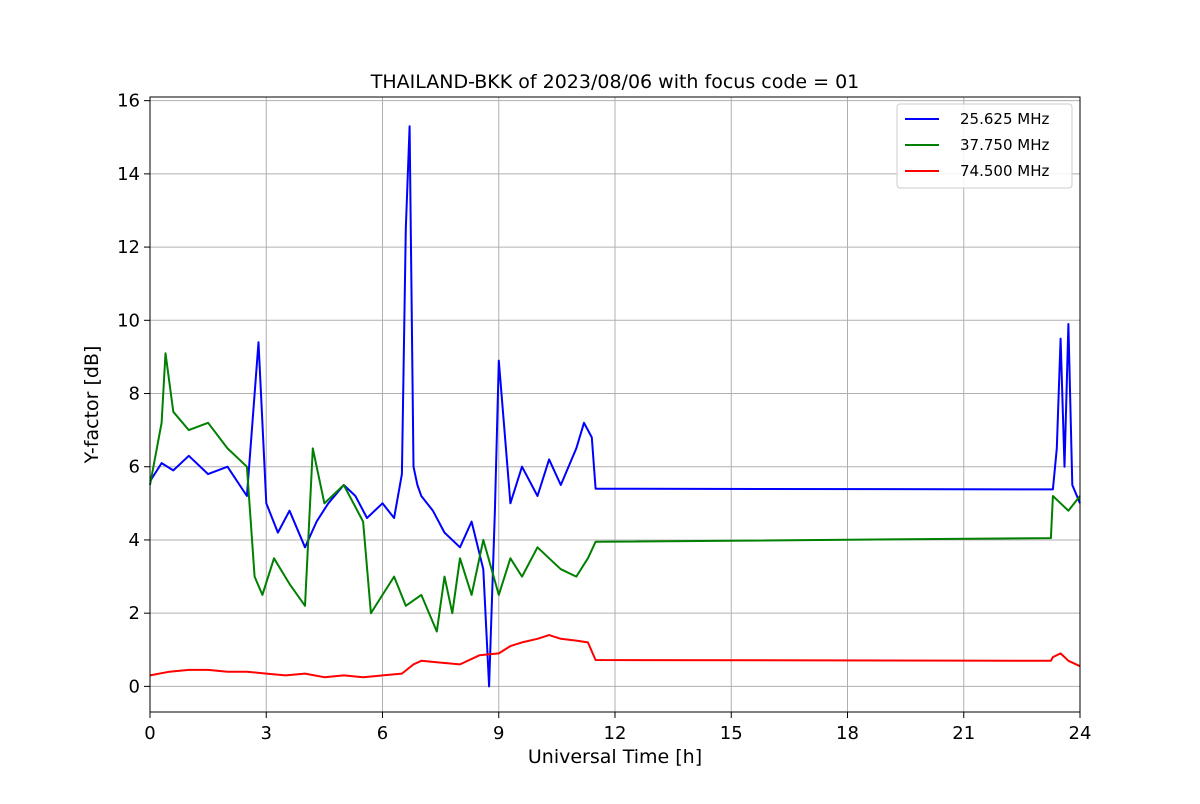  I want to click on legend-box, so click(984, 146).